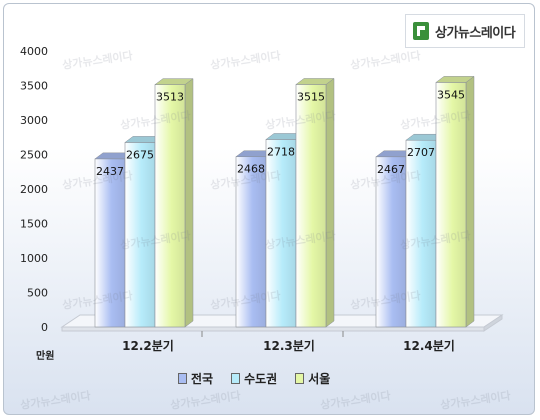  Describe the element at coordinates (34, 224) in the screenshot. I see `y-tick-label: 1500` at that location.